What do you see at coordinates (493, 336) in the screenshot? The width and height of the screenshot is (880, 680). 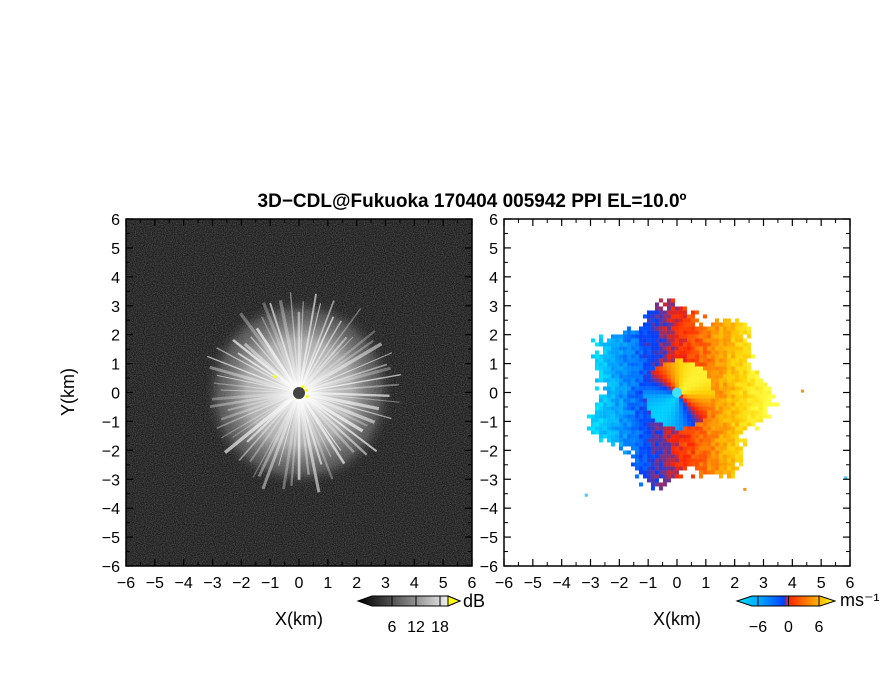 I see `y-tick-label-right: 2` at bounding box center [493, 336].